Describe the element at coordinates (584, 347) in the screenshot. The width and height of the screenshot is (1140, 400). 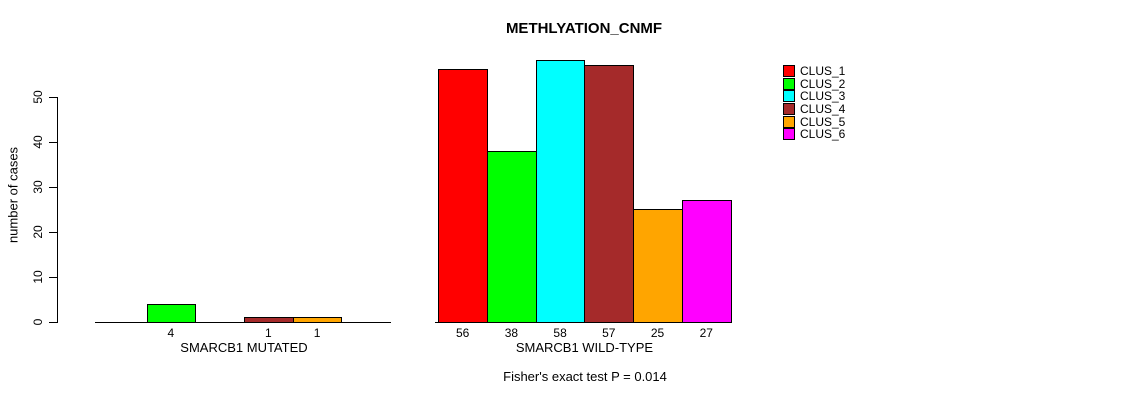
I see `group-label: SMARCB1 WILD-TYPE` at that location.